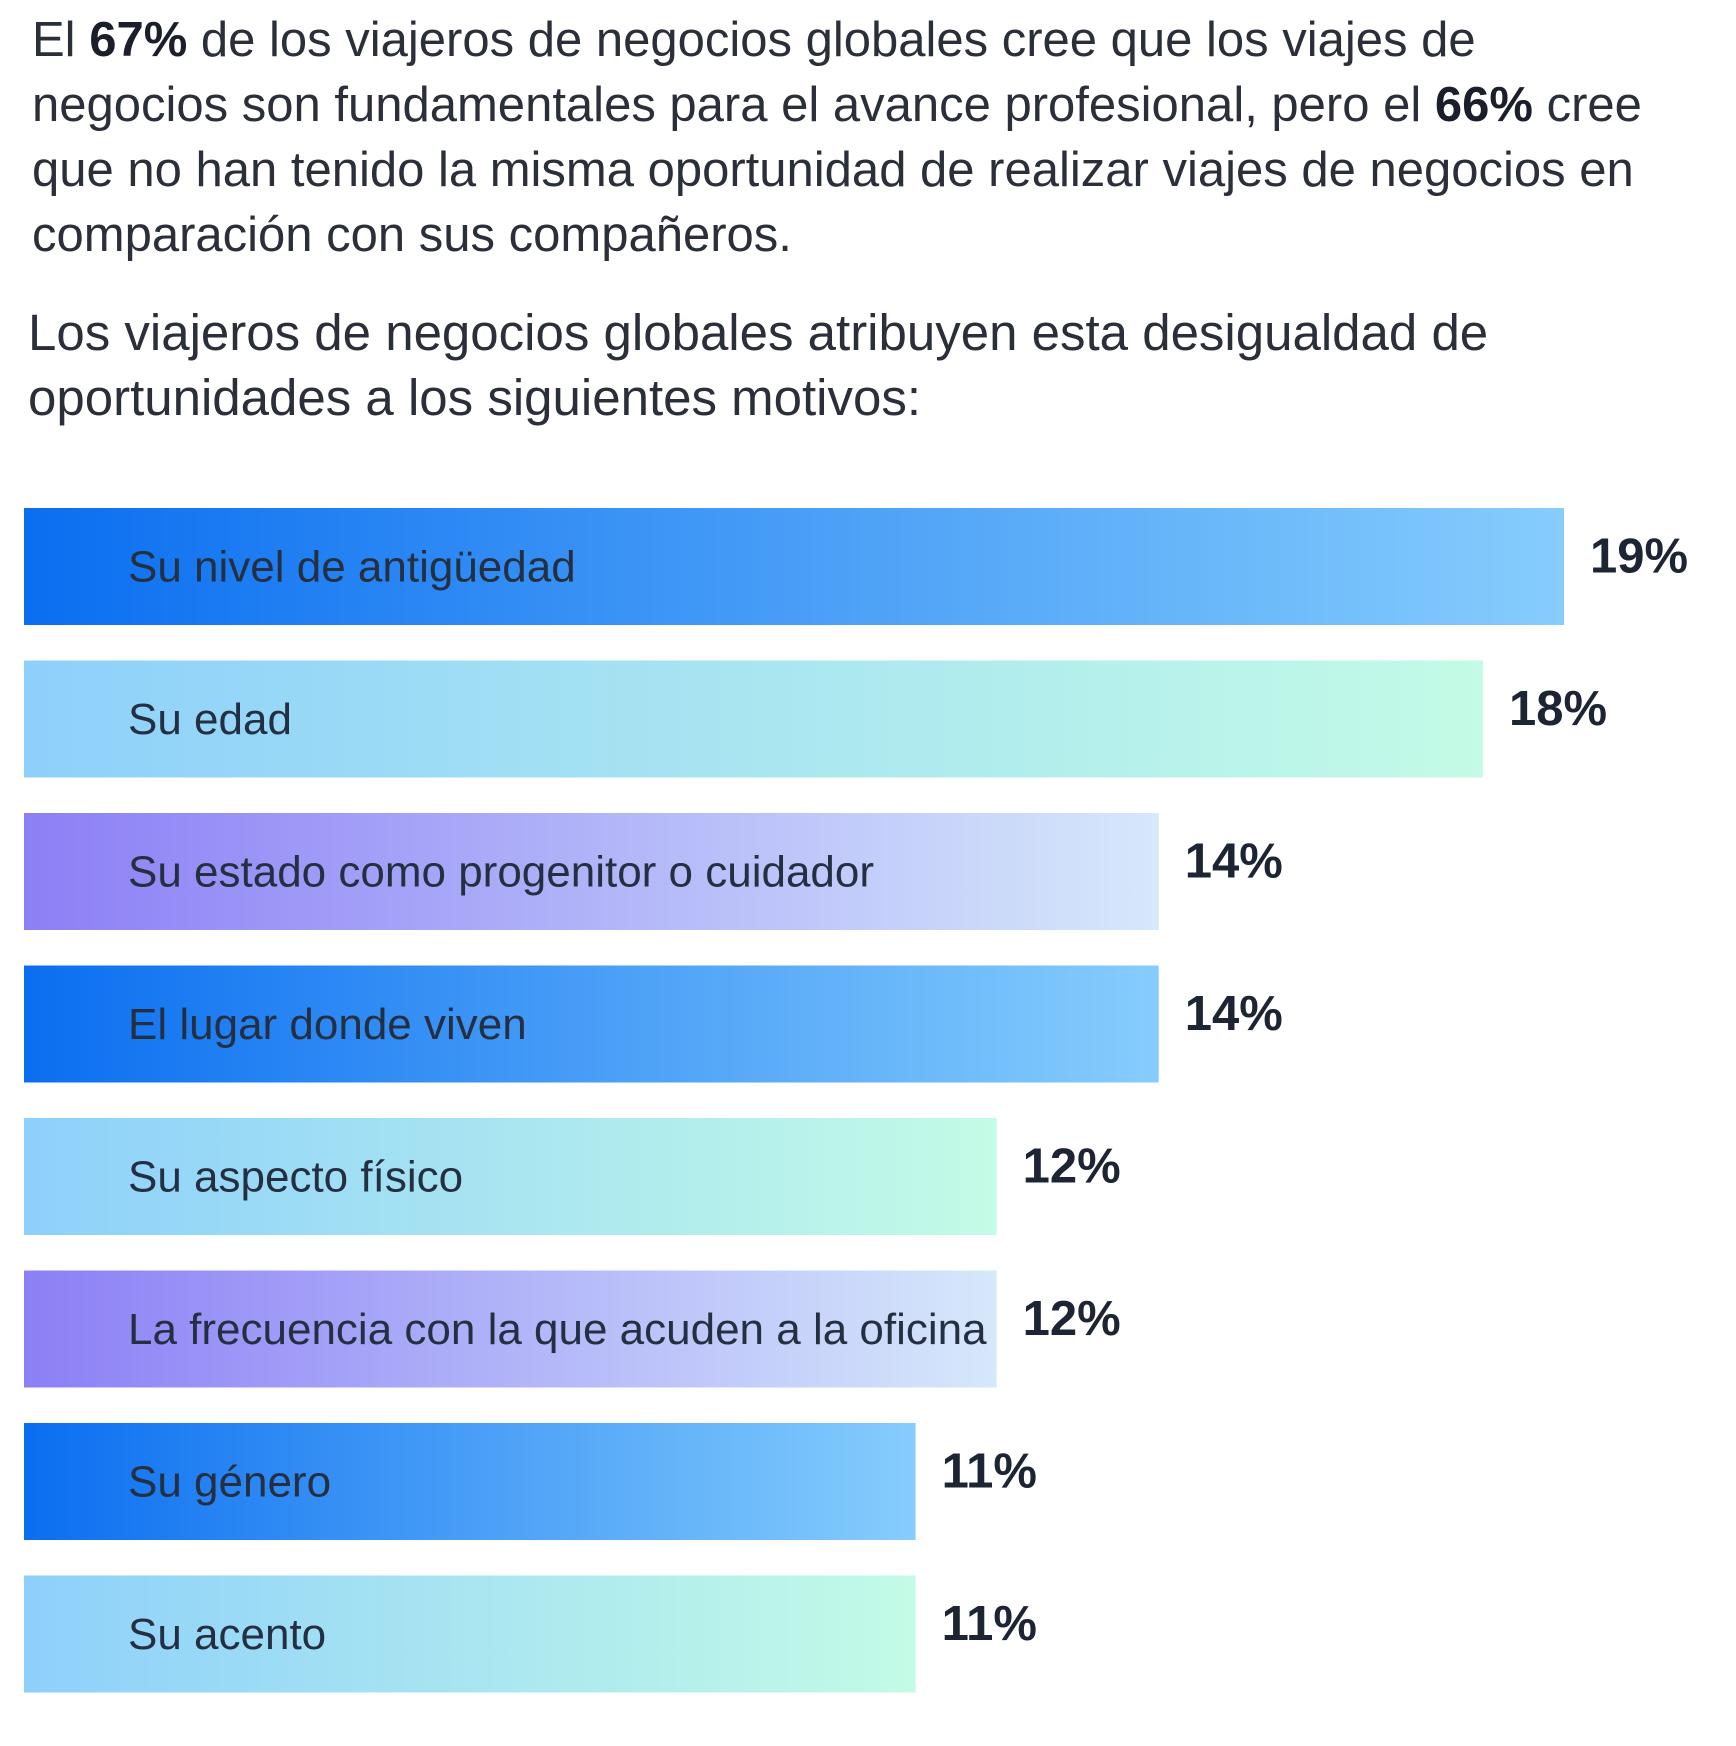  Describe the element at coordinates (352, 567) in the screenshot. I see `bar-label-1: Su nivel de antigüedad` at that location.